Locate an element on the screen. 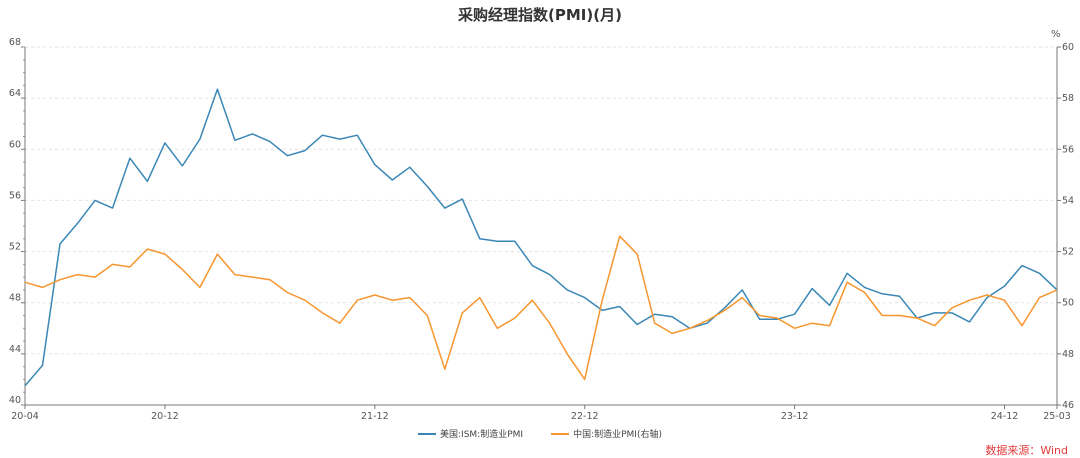  right-axis-tick-label: 60 is located at coordinates (1068, 47).